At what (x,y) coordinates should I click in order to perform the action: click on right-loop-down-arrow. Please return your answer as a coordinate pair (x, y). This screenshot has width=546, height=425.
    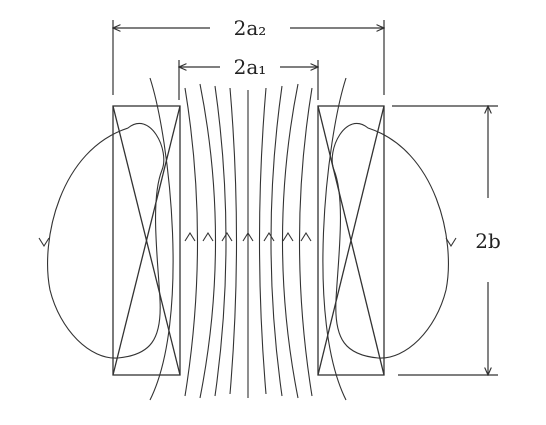
    Looking at the image, I should click on (451, 242).